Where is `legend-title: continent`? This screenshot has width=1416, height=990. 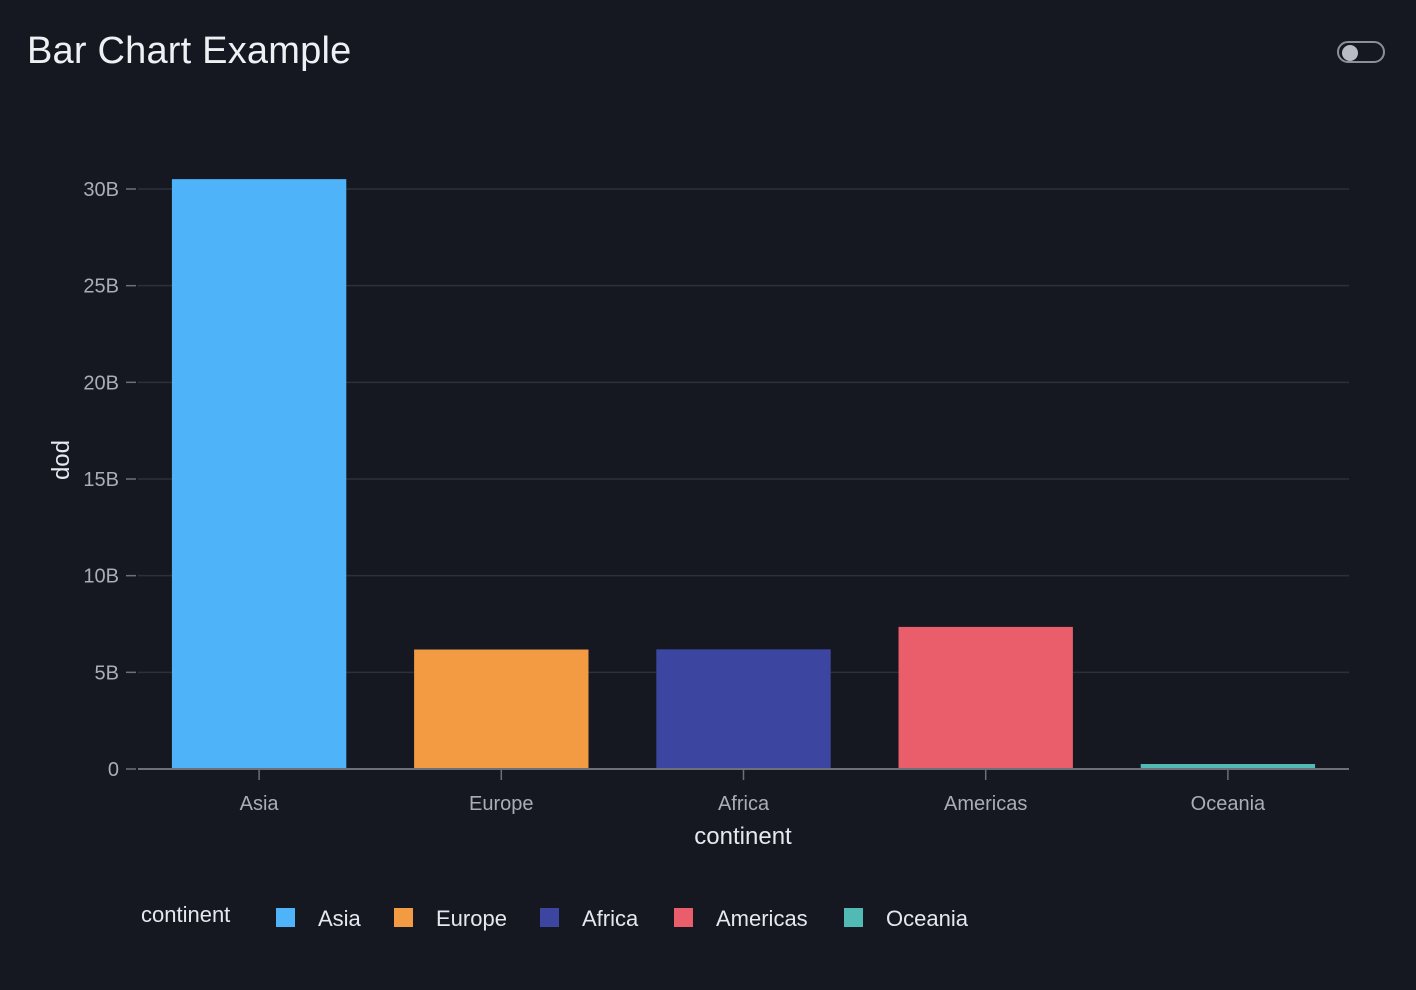
legend-title: continent is located at coordinates (185, 914).